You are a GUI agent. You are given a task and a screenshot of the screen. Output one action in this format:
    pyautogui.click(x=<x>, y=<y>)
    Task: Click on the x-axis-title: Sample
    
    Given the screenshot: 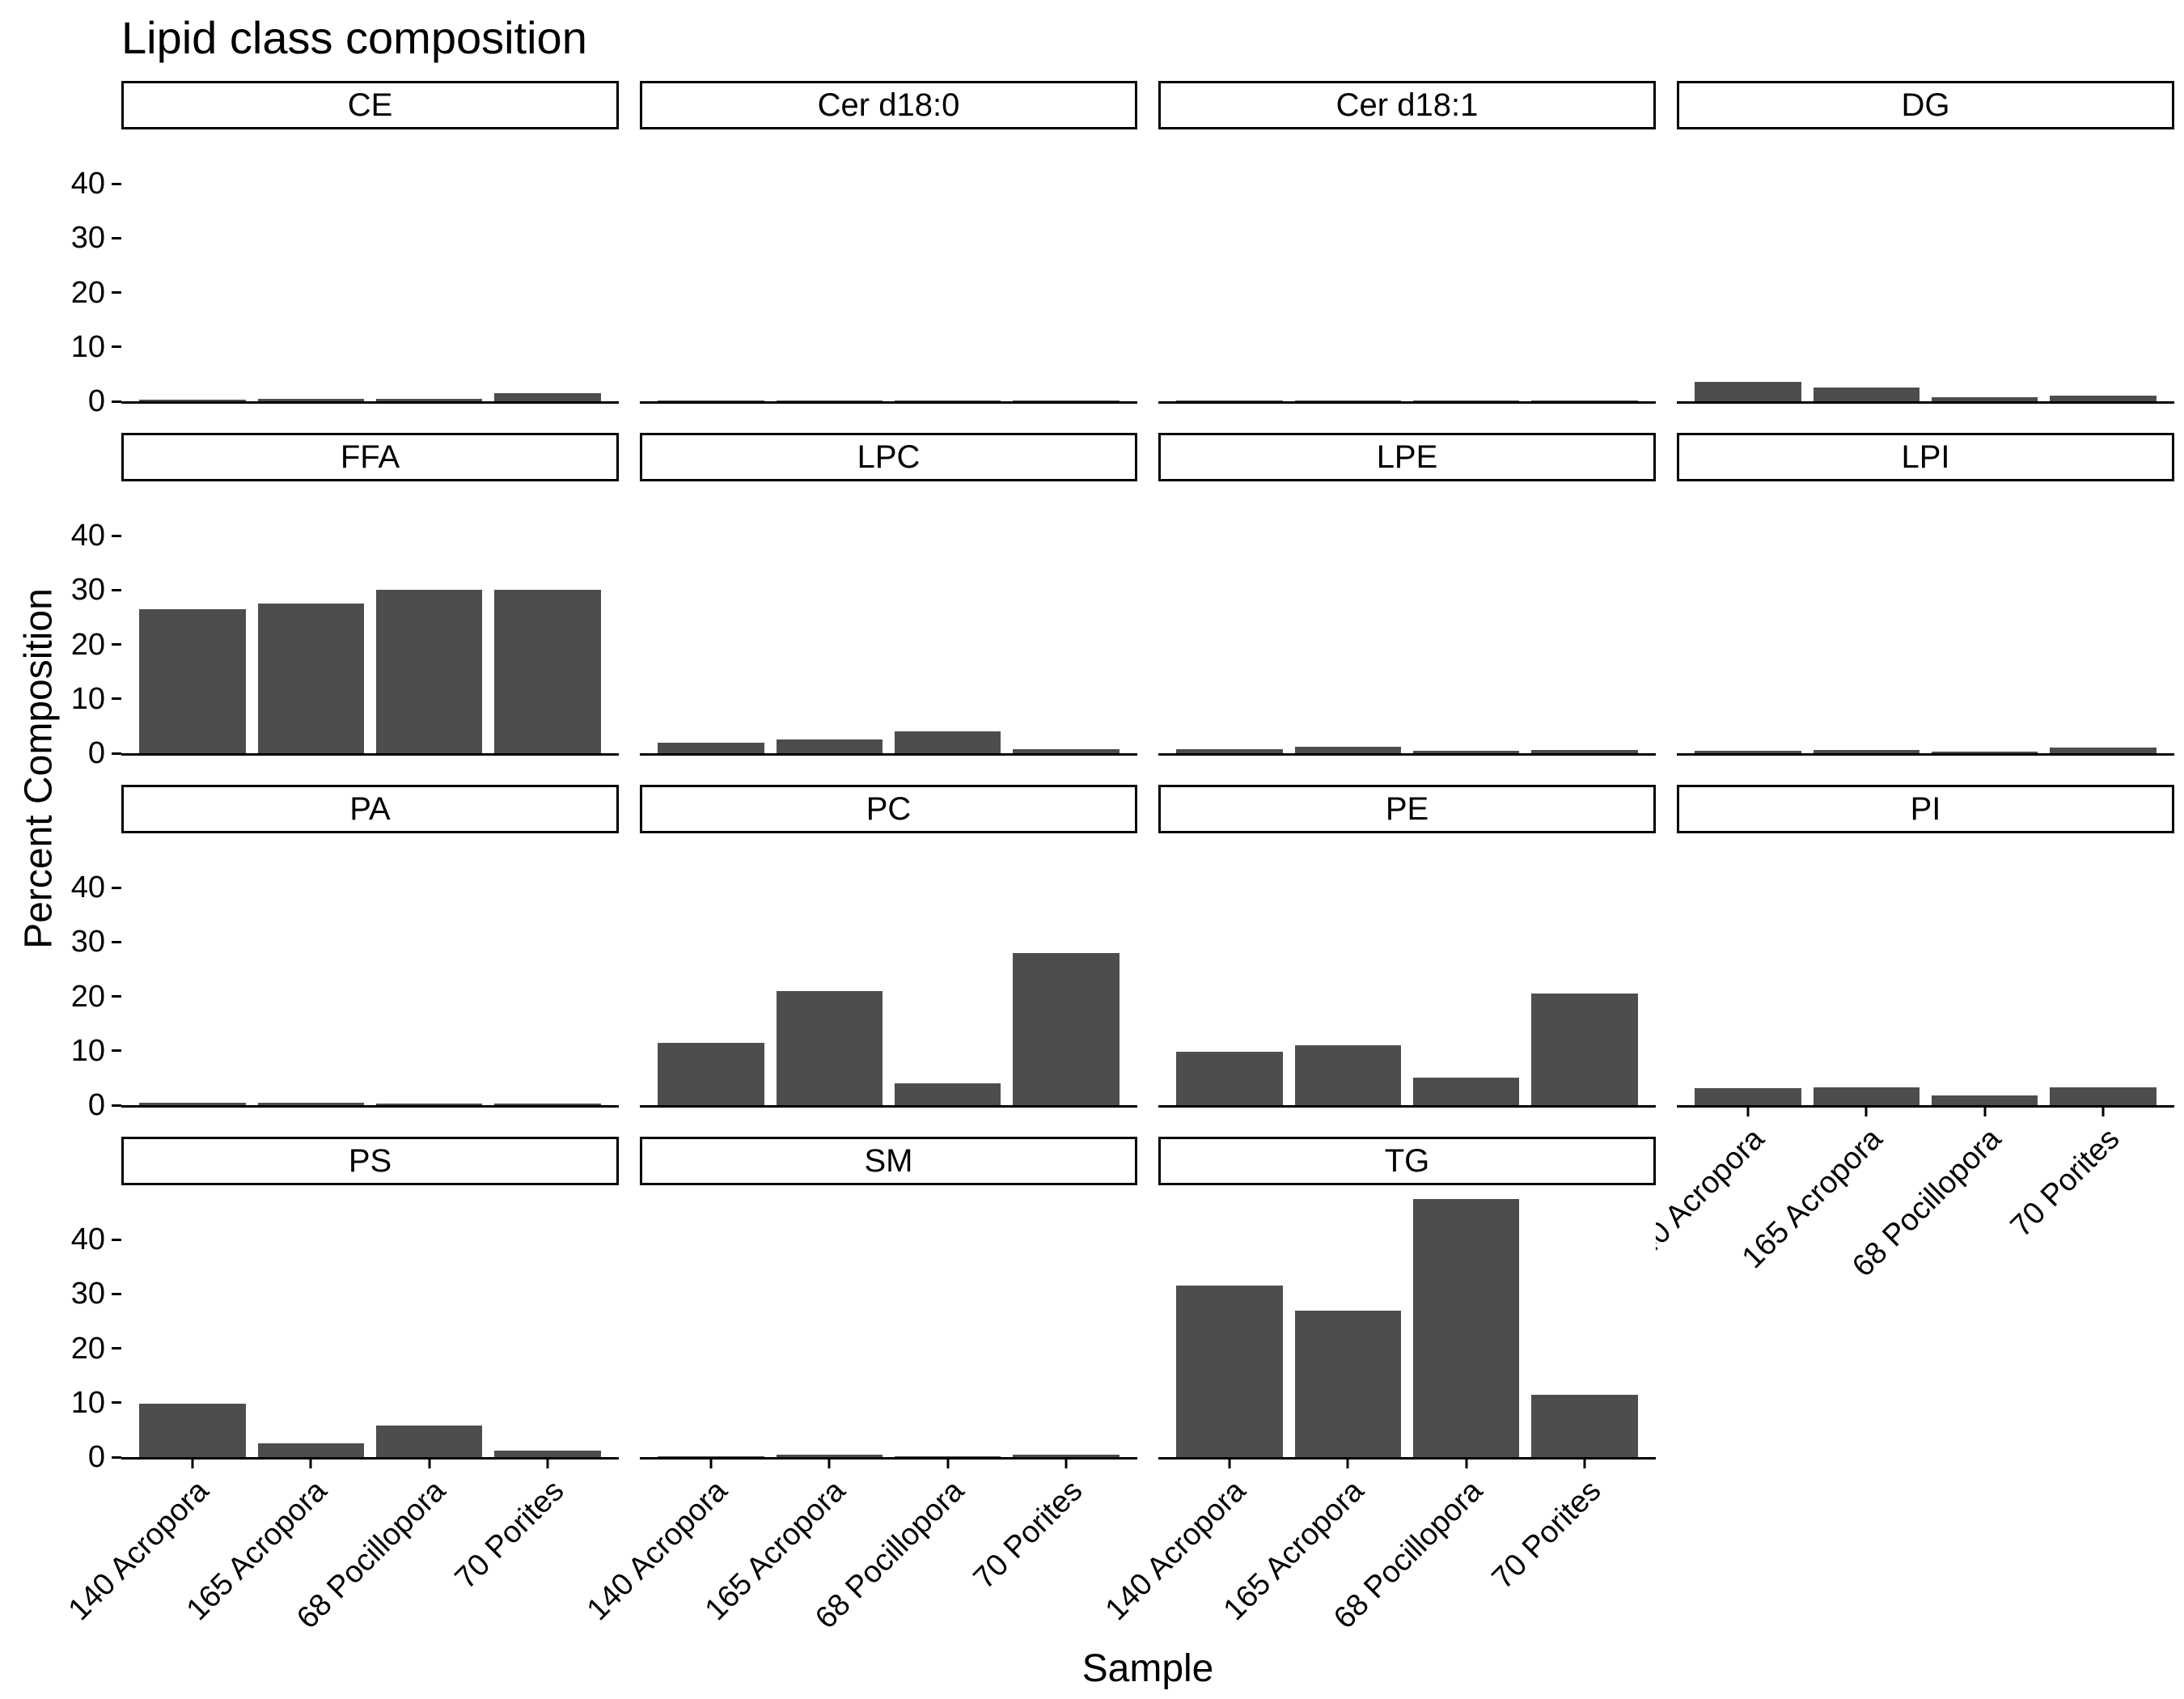 What is the action you would take?
    pyautogui.click(x=1147, y=1668)
    